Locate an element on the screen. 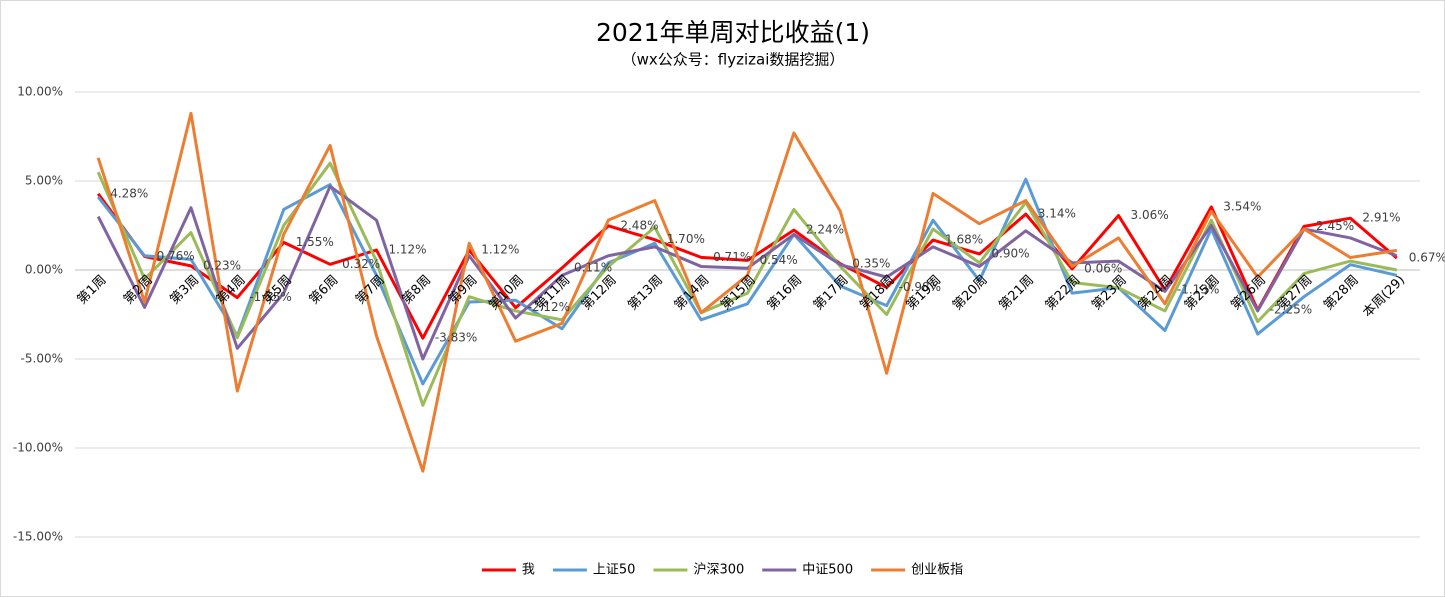 The width and height of the screenshot is (1445, 597). data-label: -2.12% is located at coordinates (549, 307).